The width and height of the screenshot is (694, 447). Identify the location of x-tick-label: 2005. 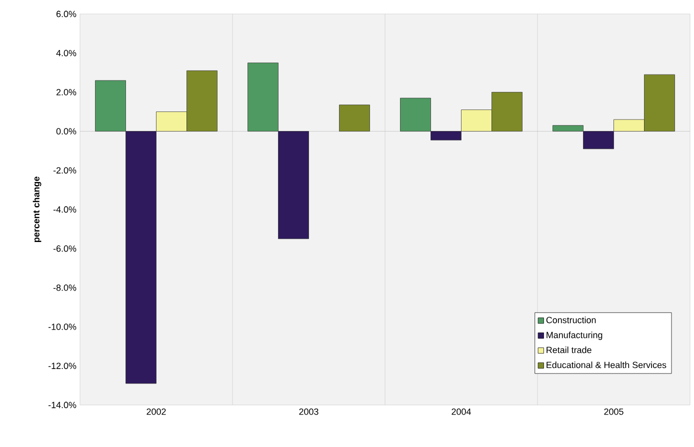
(614, 411).